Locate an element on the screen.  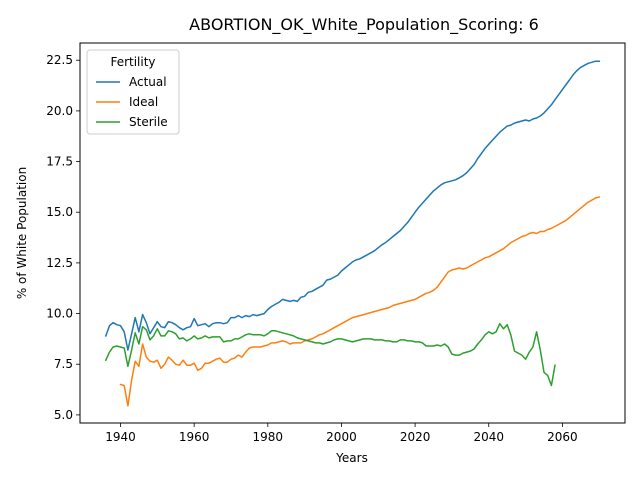
legend: Fertility Actual Ideal Sterile is located at coordinates (133, 92).